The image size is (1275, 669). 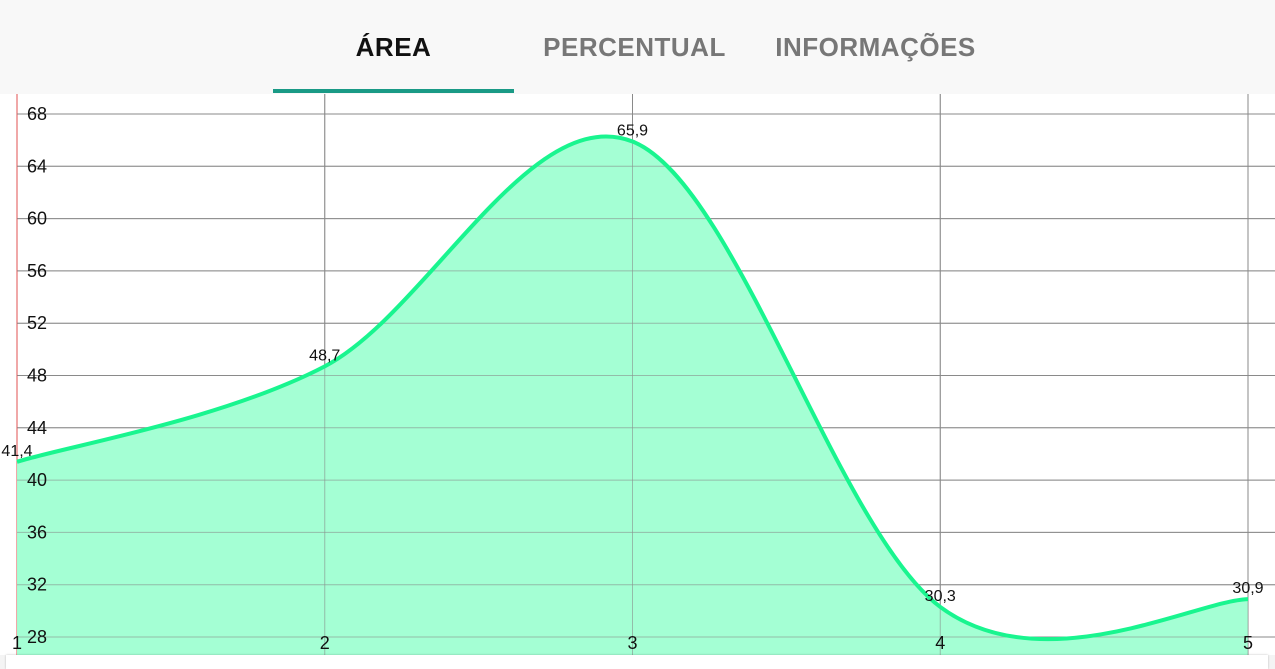 What do you see at coordinates (940, 596) in the screenshot?
I see `data-label: 30,3` at bounding box center [940, 596].